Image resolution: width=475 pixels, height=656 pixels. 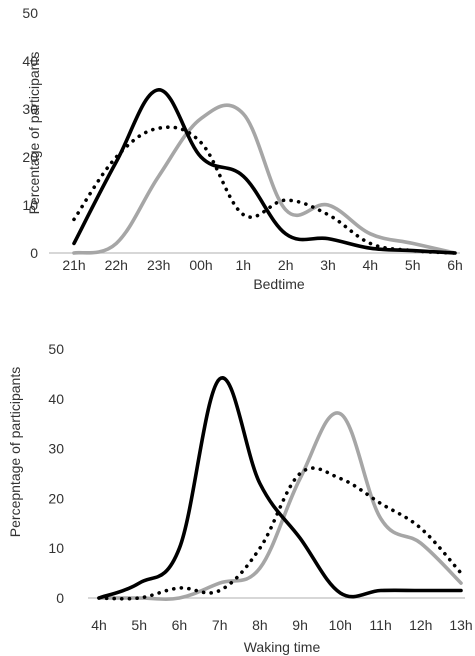 I want to click on waking-y-tick-labels: 0 10 20 30 40 50, so click(x=56, y=473).